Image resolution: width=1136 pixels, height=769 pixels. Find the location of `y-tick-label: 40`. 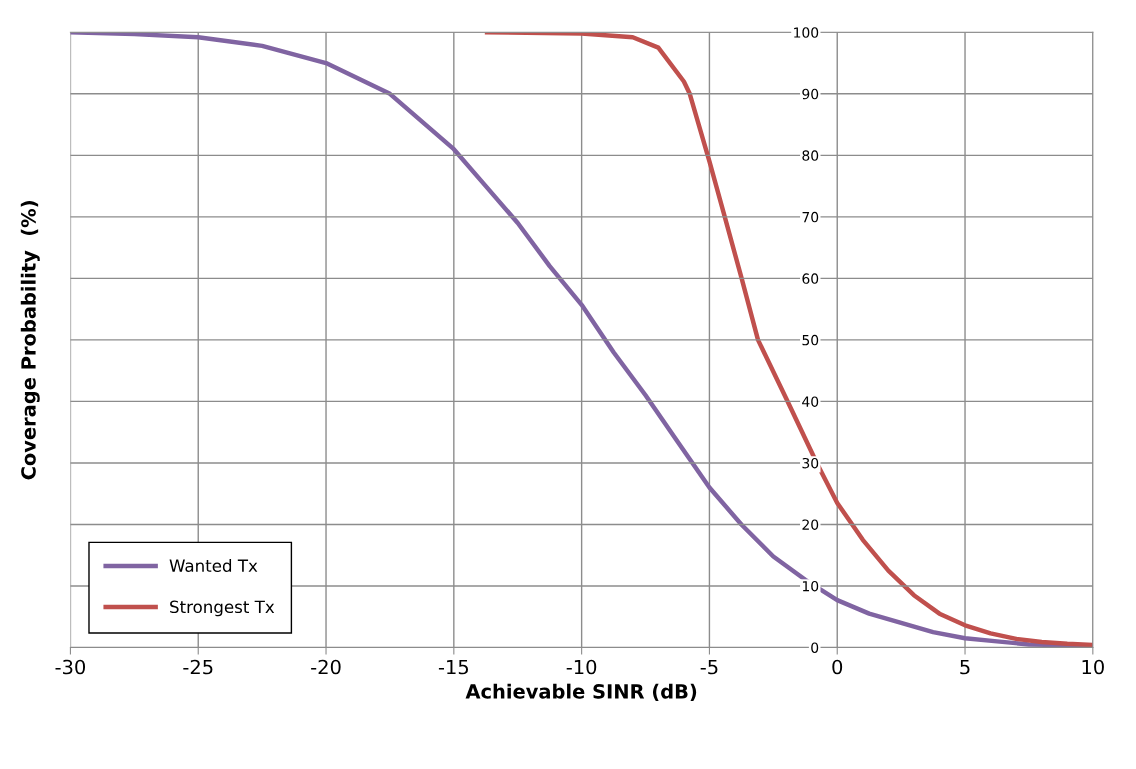

y-tick-label: 40 is located at coordinates (810, 401).